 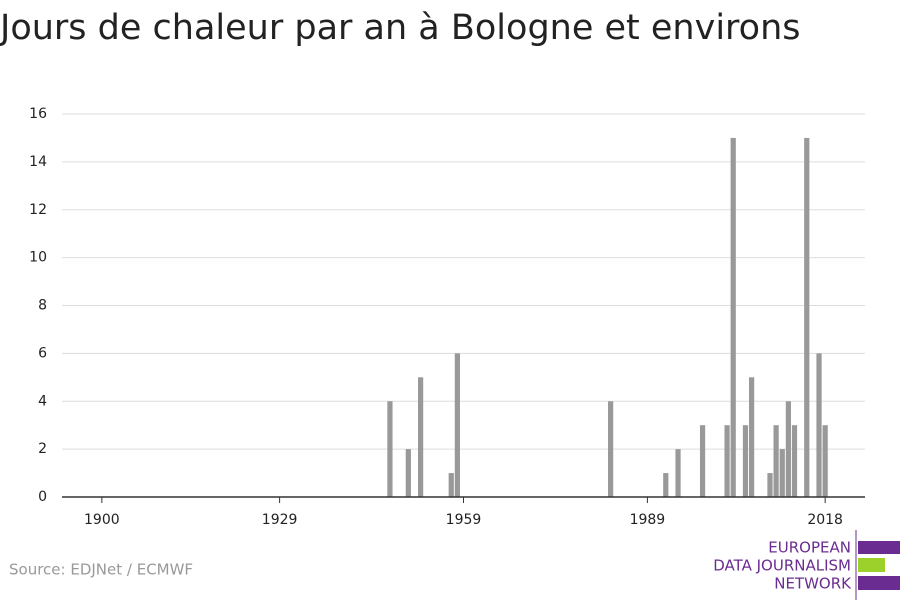 What do you see at coordinates (38, 258) in the screenshot?
I see `y-tick-label: 10` at bounding box center [38, 258].